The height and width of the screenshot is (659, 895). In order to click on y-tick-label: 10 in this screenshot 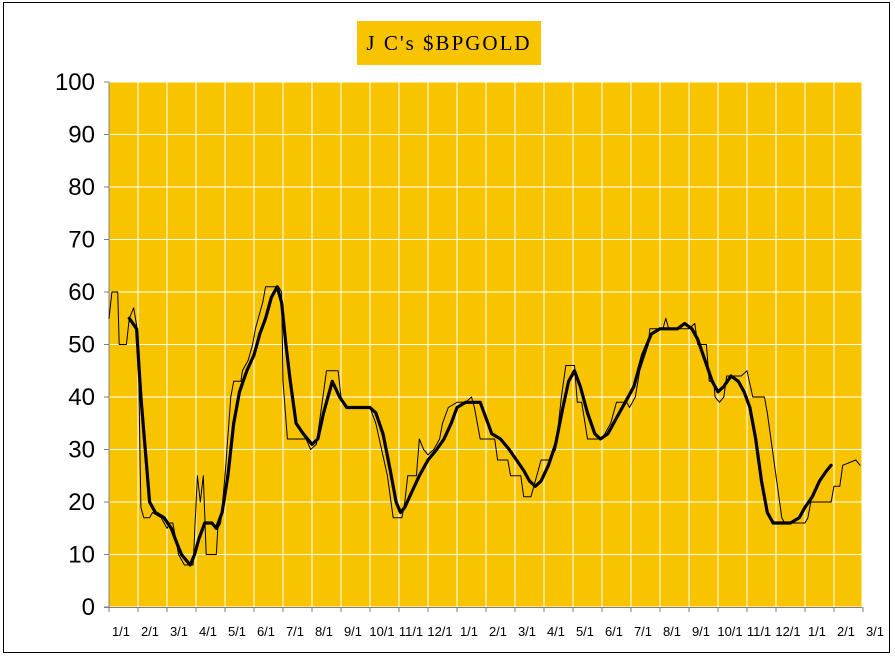, I will do `click(81, 555)`.